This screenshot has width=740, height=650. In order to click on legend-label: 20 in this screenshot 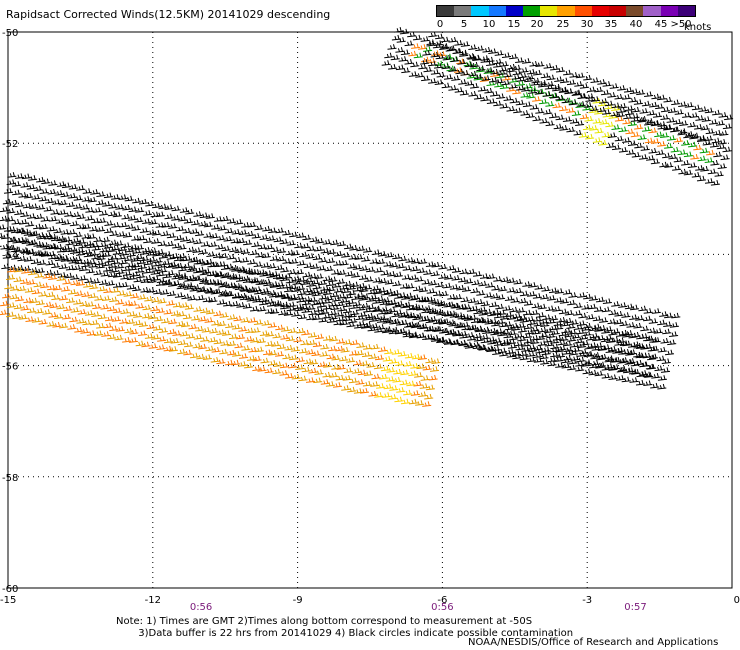, I will do `click(537, 24)`.